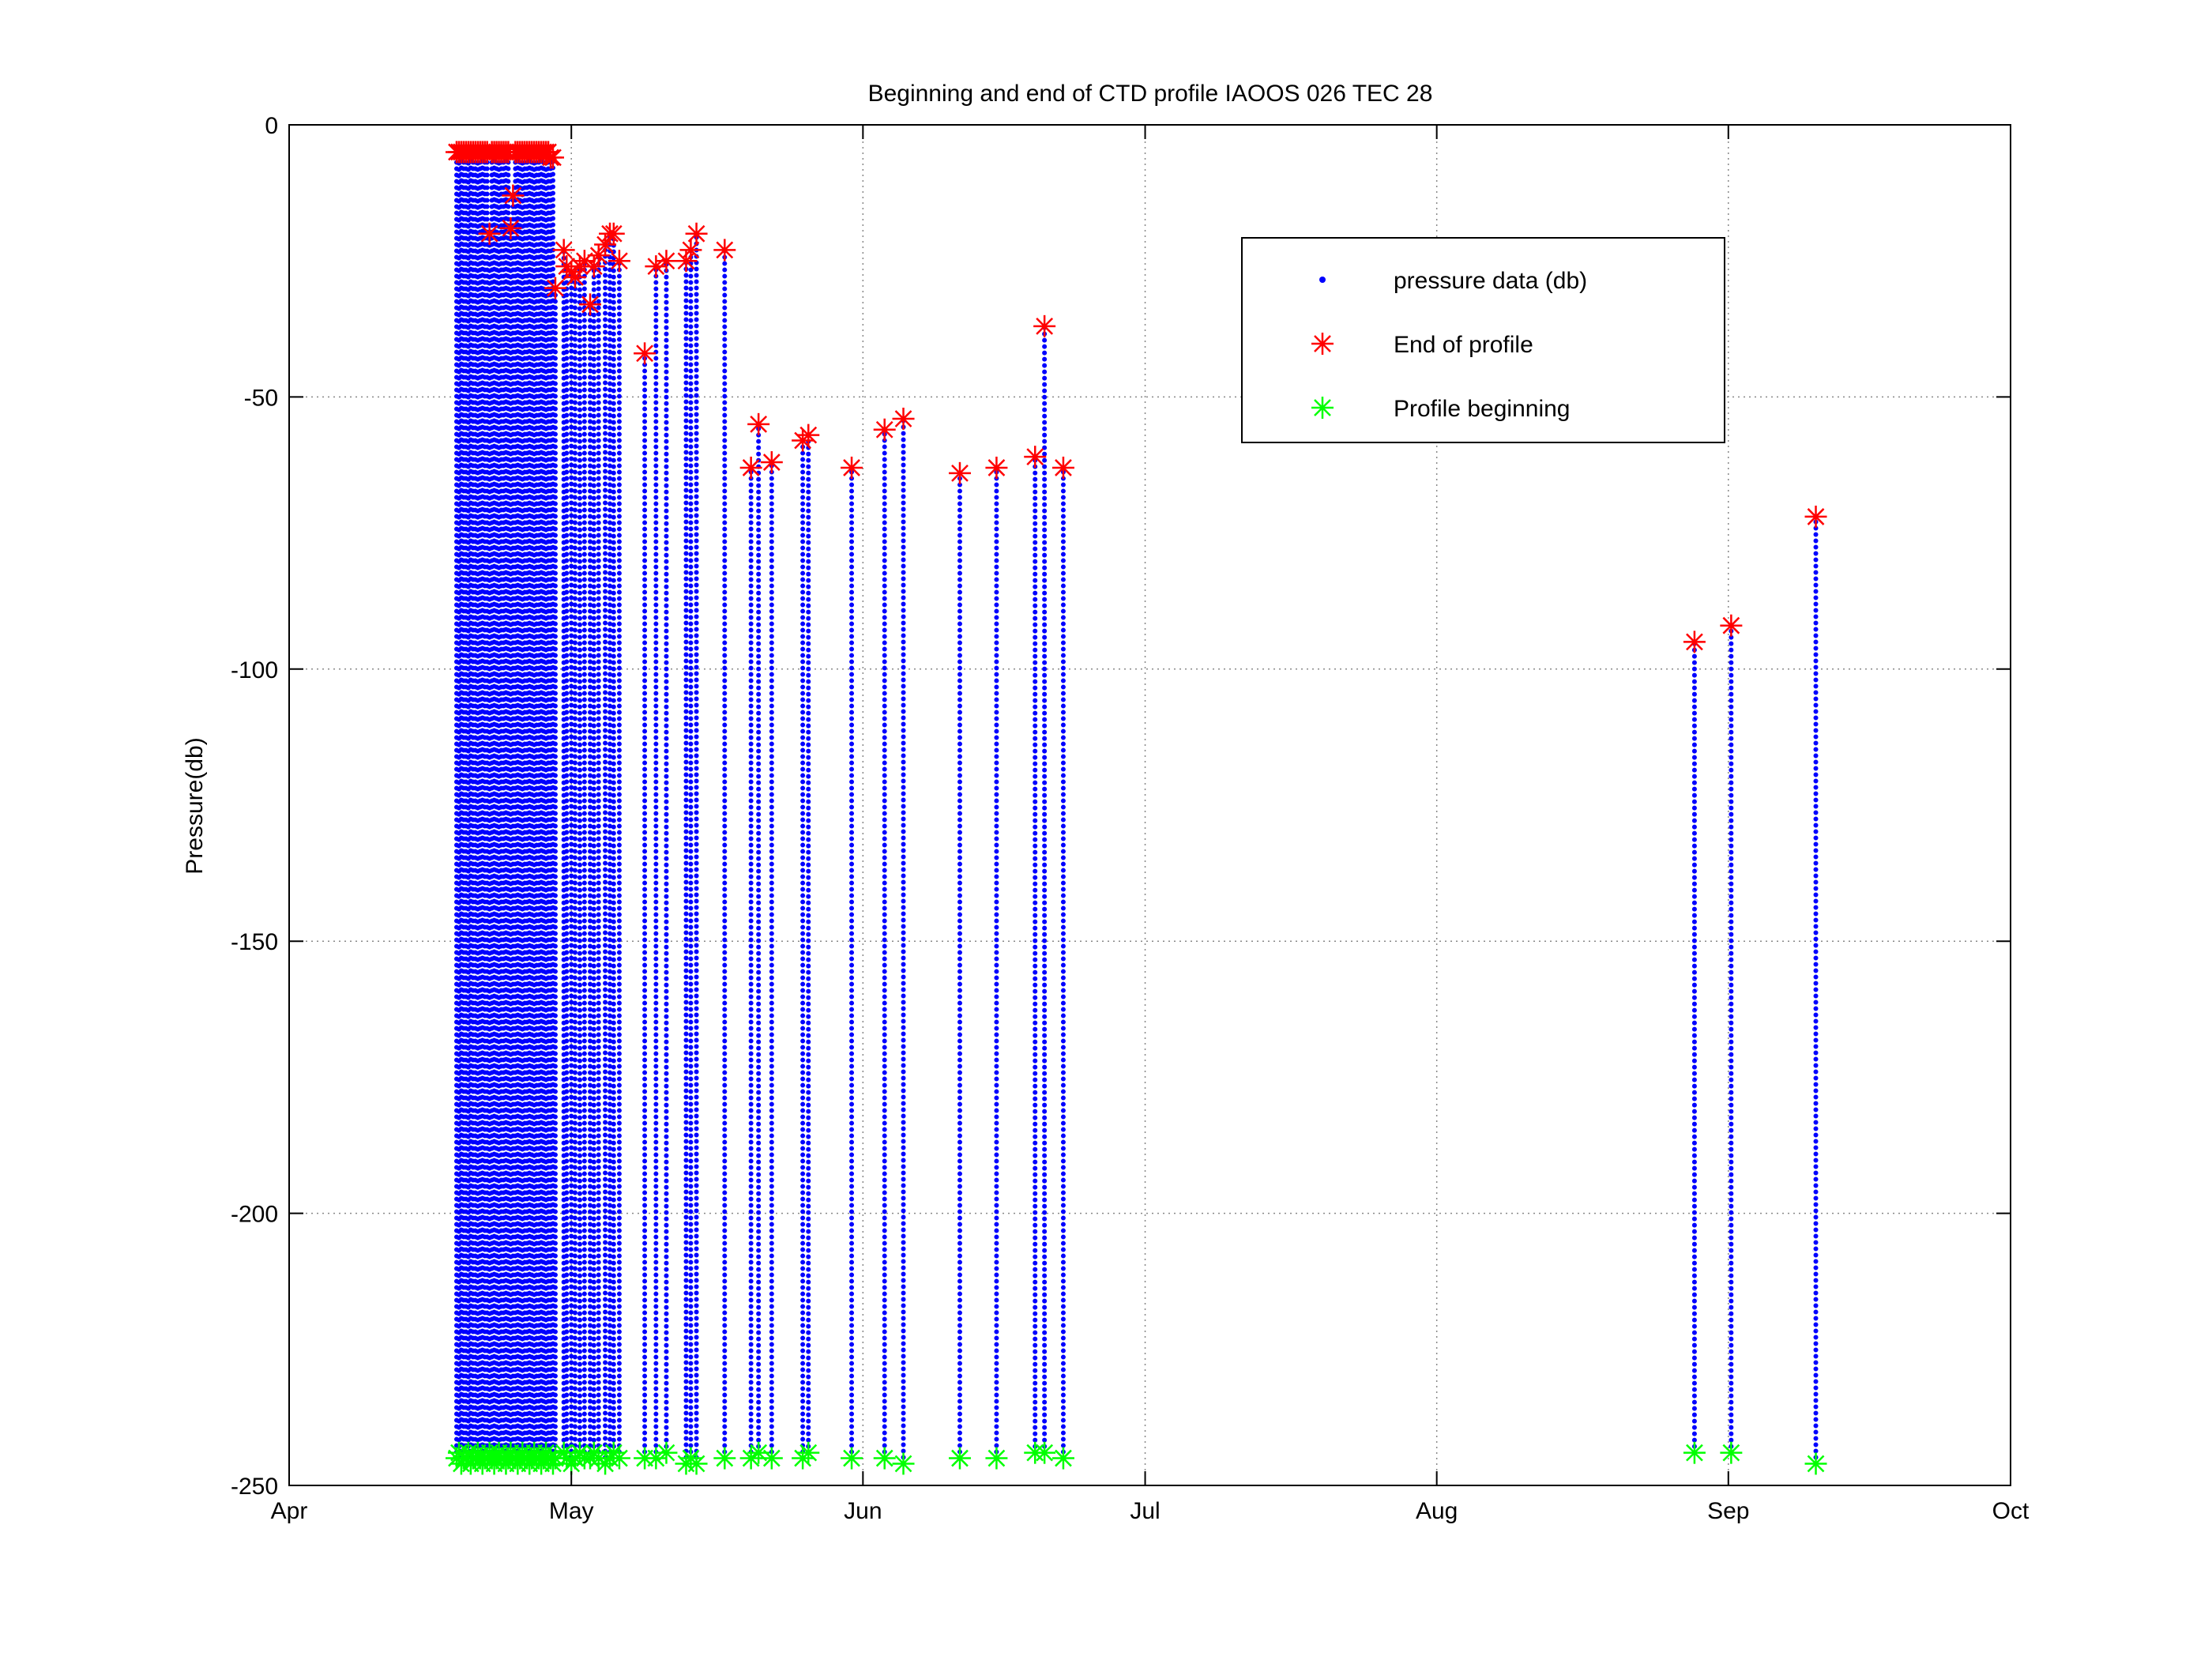 The width and height of the screenshot is (2212, 1664). What do you see at coordinates (1483, 409) in the screenshot?
I see `legend-label: Profile beginning` at bounding box center [1483, 409].